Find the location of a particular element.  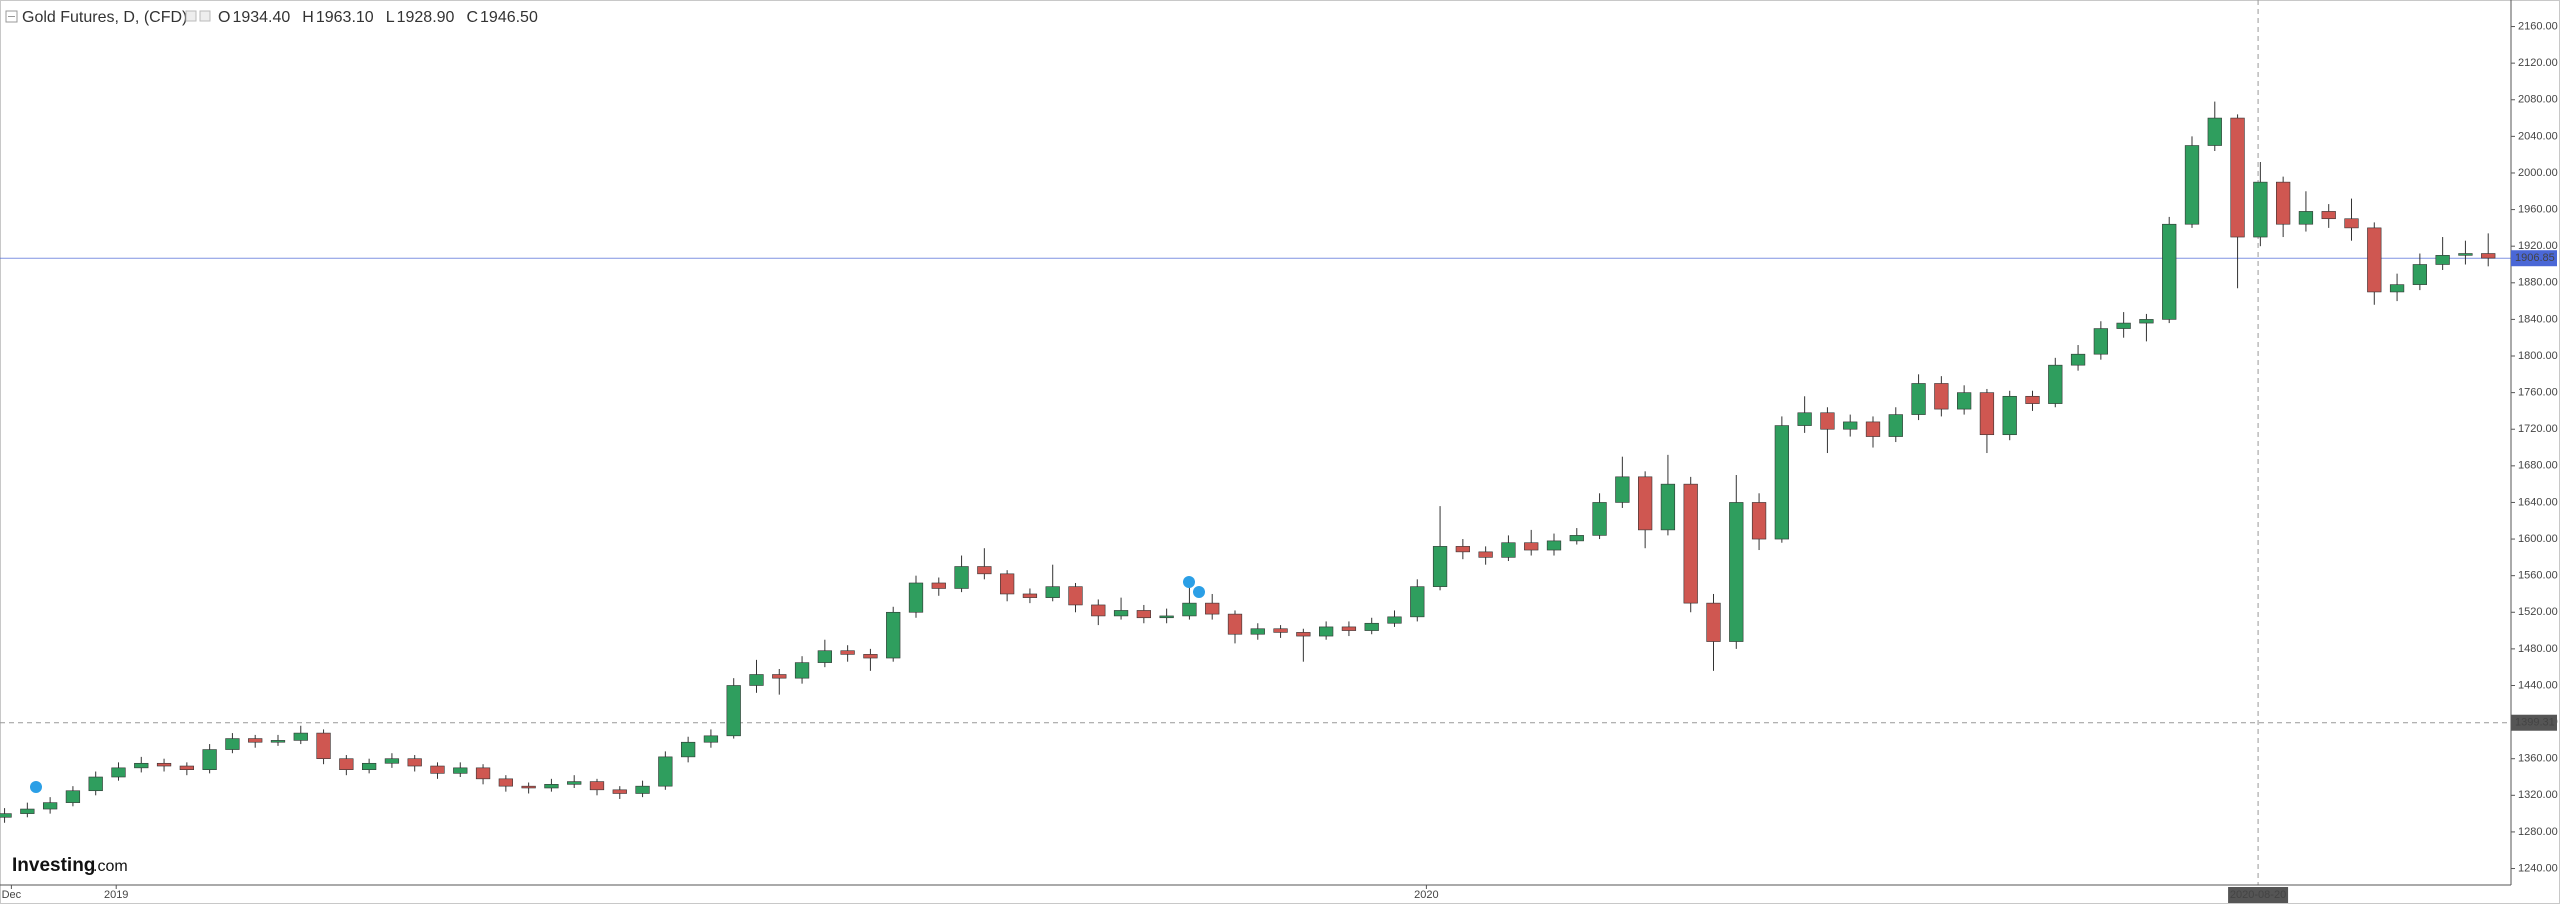

readout-value: 1946.50 is located at coordinates (509, 17).